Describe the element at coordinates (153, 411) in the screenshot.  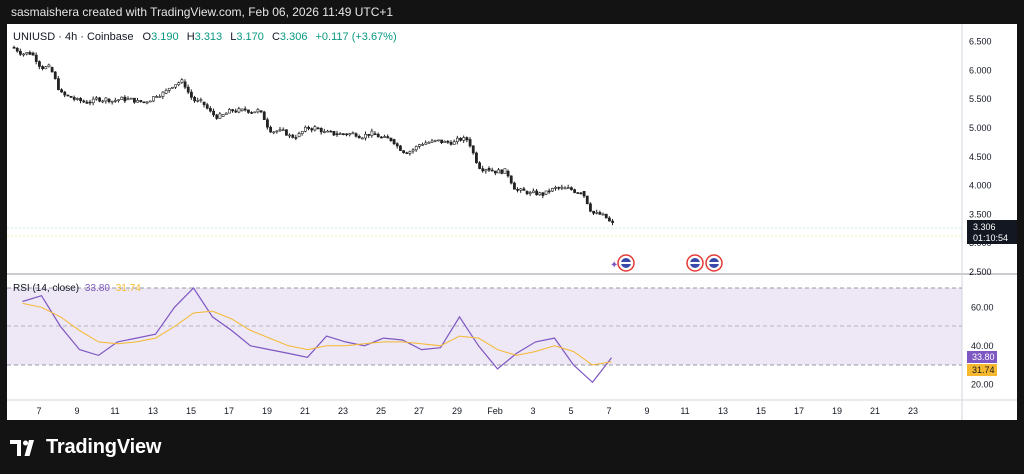
I see `time-tick-label: 13` at that location.